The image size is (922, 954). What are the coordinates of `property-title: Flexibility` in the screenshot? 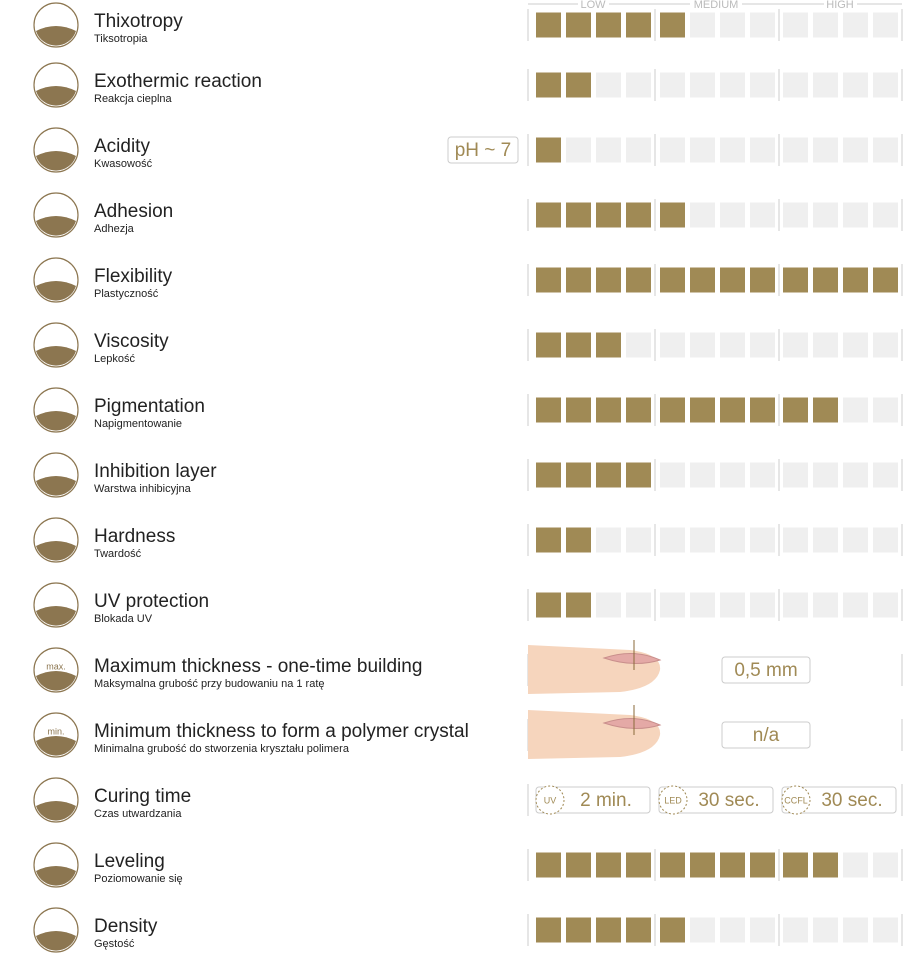 It's located at (133, 276).